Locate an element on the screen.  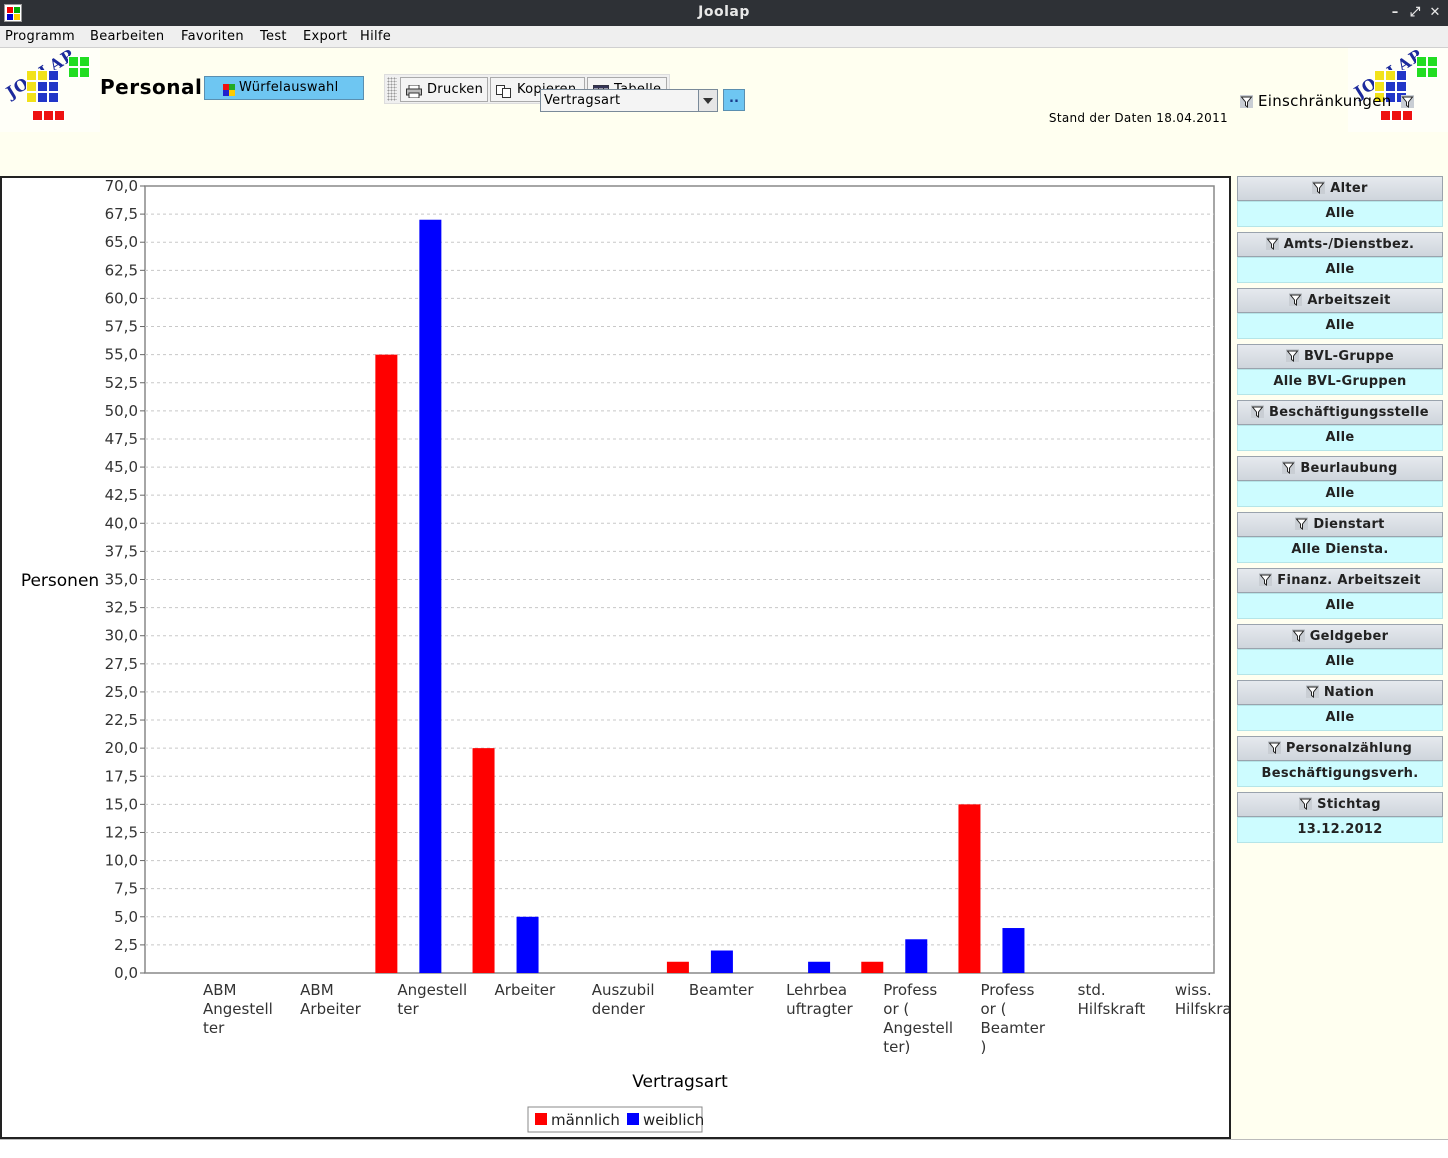
menu-test: Test is located at coordinates (273, 36).